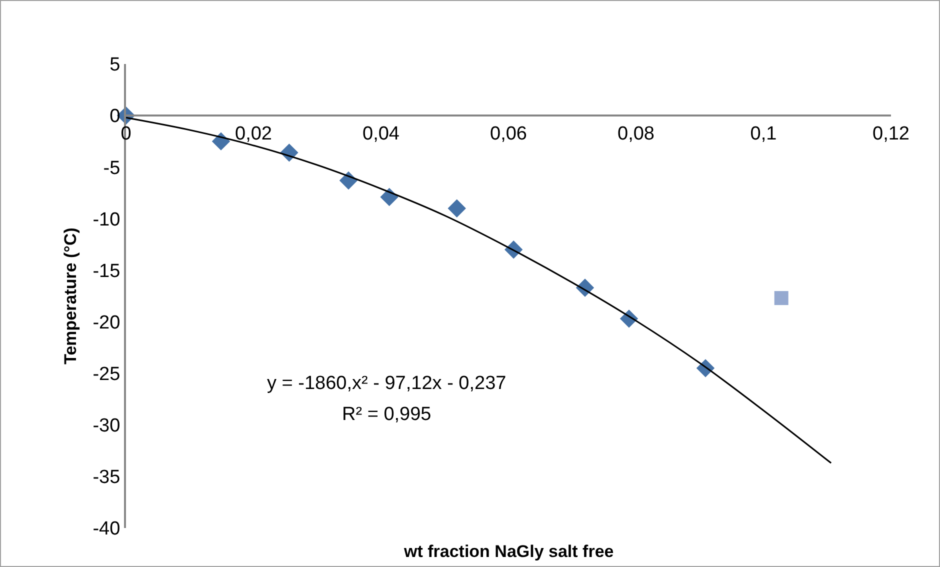 Image resolution: width=940 pixels, height=567 pixels. Describe the element at coordinates (253, 133) in the screenshot. I see `x-tick-label: 0,02` at that location.